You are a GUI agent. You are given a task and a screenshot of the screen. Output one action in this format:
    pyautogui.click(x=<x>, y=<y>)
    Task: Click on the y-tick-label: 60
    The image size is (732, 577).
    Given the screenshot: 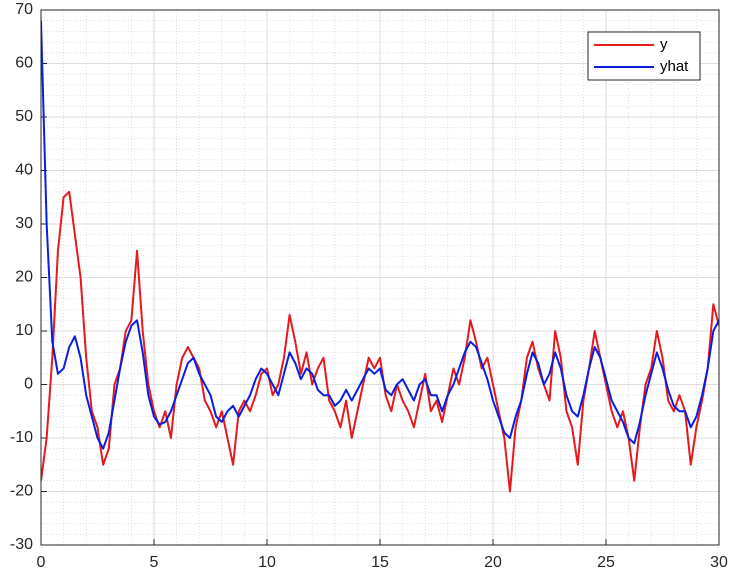 What is the action you would take?
    pyautogui.click(x=24, y=63)
    